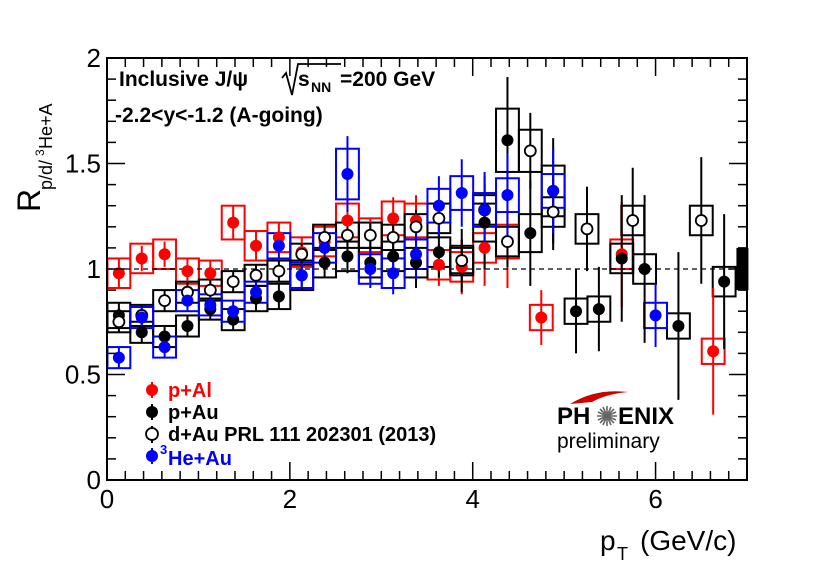 This screenshot has width=830, height=564. Describe the element at coordinates (187, 325) in the screenshot. I see `point-s1-p3` at that location.